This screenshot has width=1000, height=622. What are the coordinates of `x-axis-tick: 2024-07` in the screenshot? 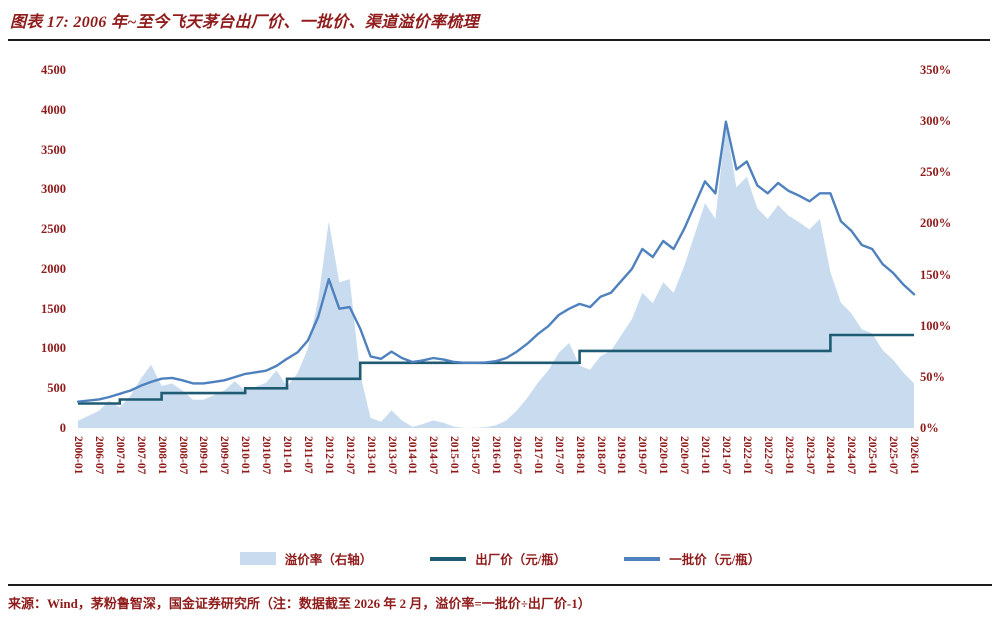 It's located at (851, 455).